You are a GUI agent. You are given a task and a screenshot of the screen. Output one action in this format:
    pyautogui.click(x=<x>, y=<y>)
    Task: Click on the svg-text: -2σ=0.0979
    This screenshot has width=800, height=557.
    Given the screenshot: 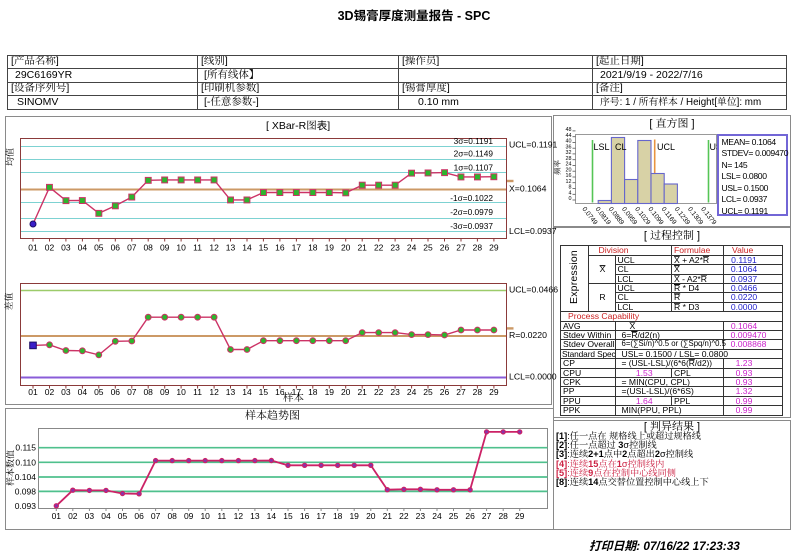 What is the action you would take?
    pyautogui.click(x=471, y=212)
    